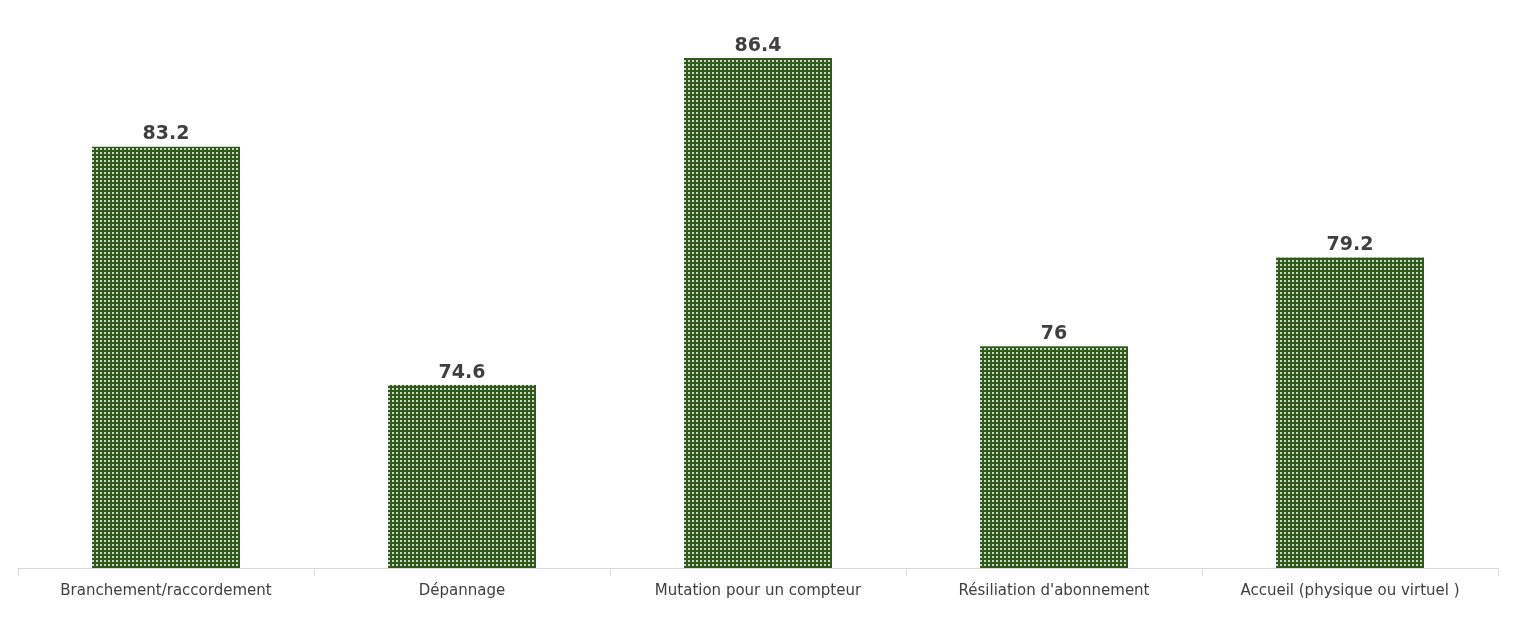 This screenshot has height=623, width=1518. I want to click on data-label: 79.2, so click(1350, 243).